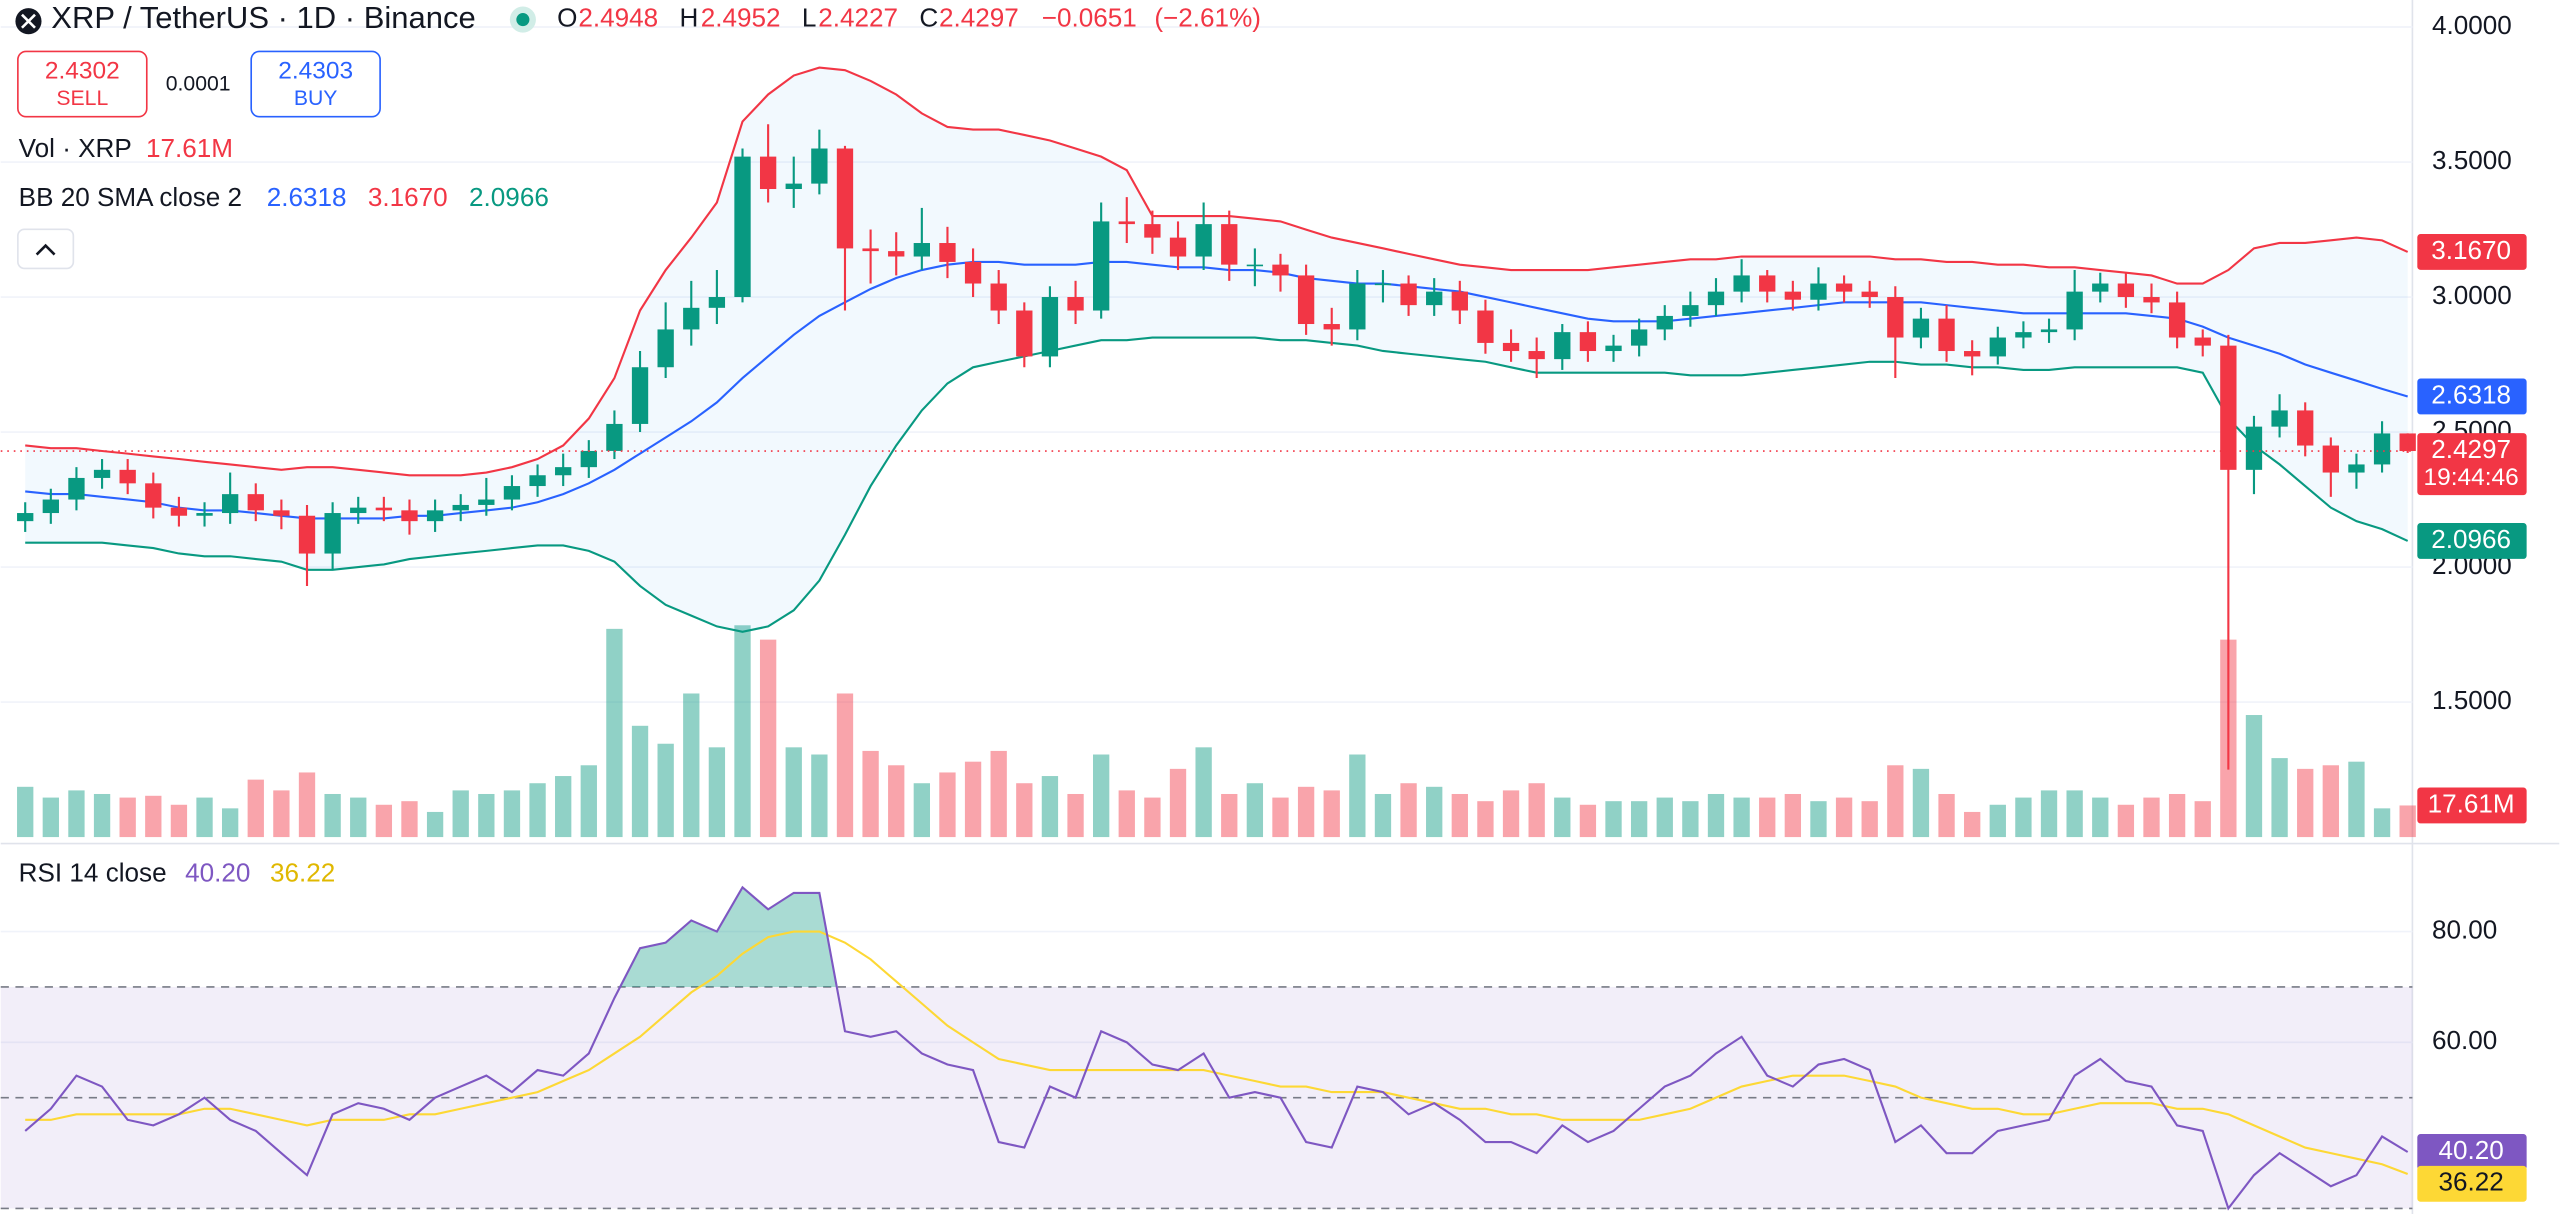 The width and height of the screenshot is (2560, 1214). What do you see at coordinates (567, 17) in the screenshot?
I see `ohlc-label: O` at bounding box center [567, 17].